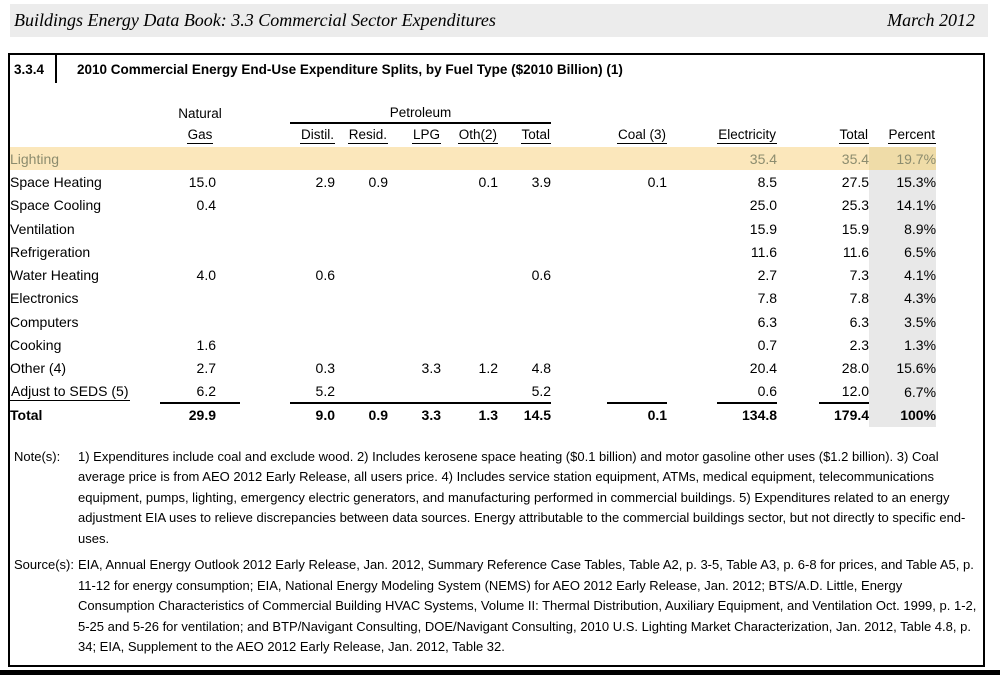  Describe the element at coordinates (855, 181) in the screenshot. I see `cell-total: 27.5` at that location.